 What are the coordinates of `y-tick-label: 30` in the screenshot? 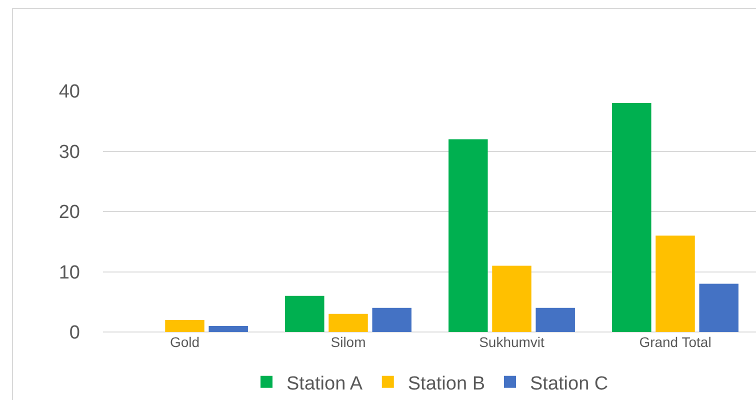 It's located at (69, 152).